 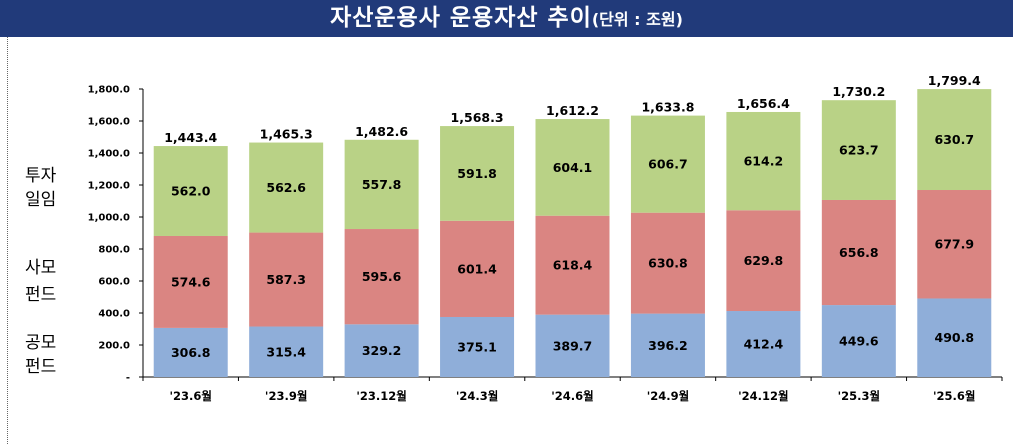 I want to click on data-label: 412.4, so click(x=764, y=344).